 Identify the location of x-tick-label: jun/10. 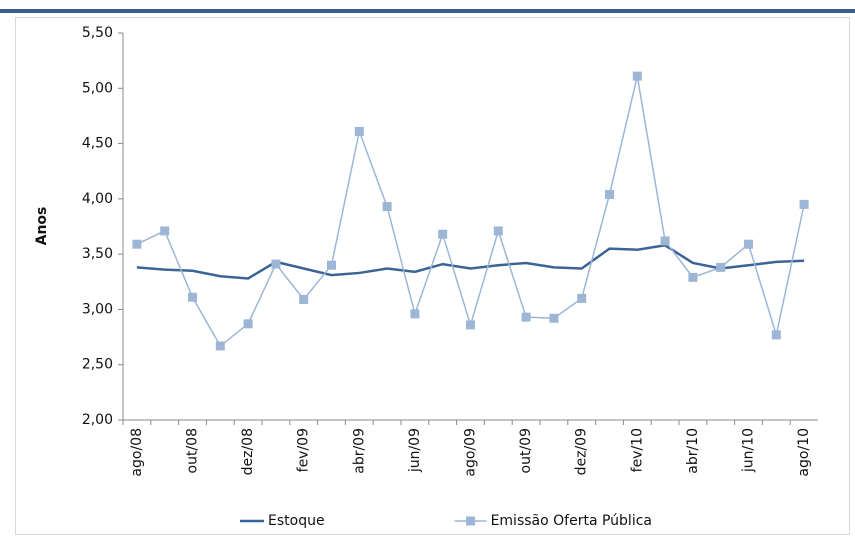
(749, 450).